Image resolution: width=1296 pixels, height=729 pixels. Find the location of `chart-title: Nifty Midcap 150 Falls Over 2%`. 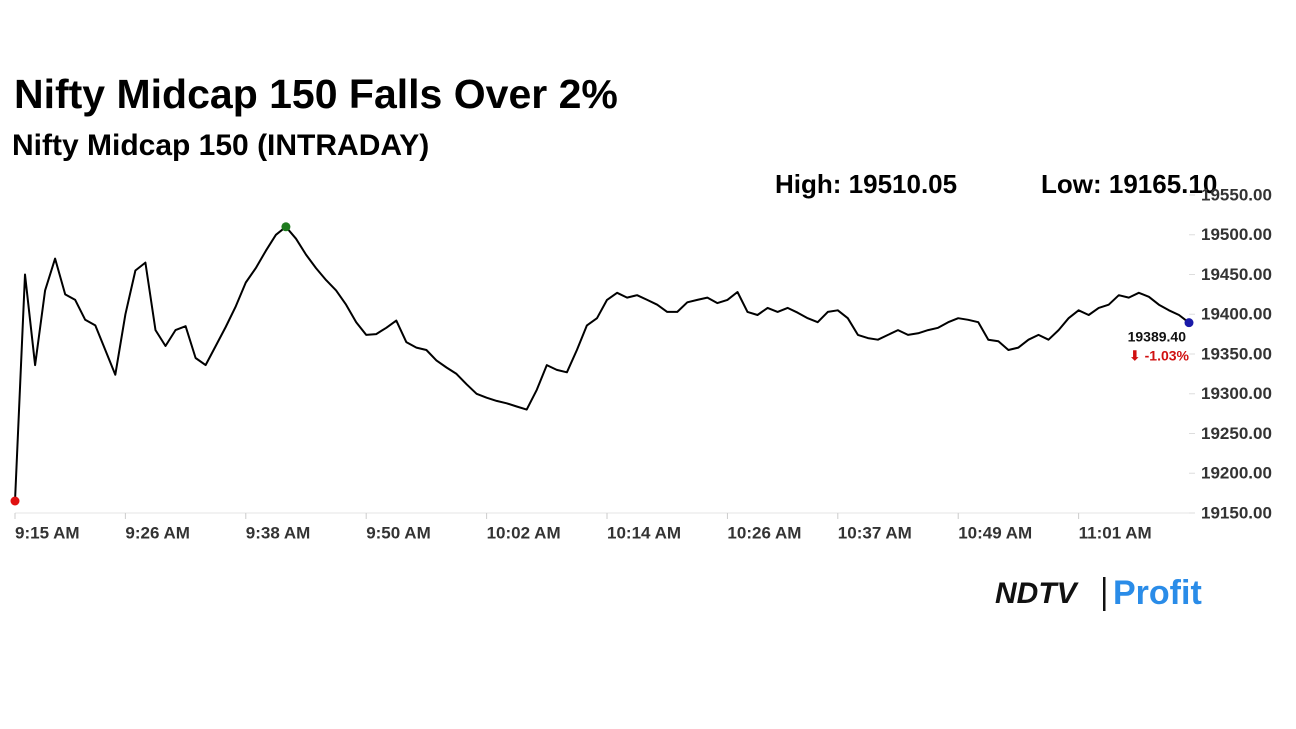

chart-title: Nifty Midcap 150 Falls Over 2% is located at coordinates (316, 94).